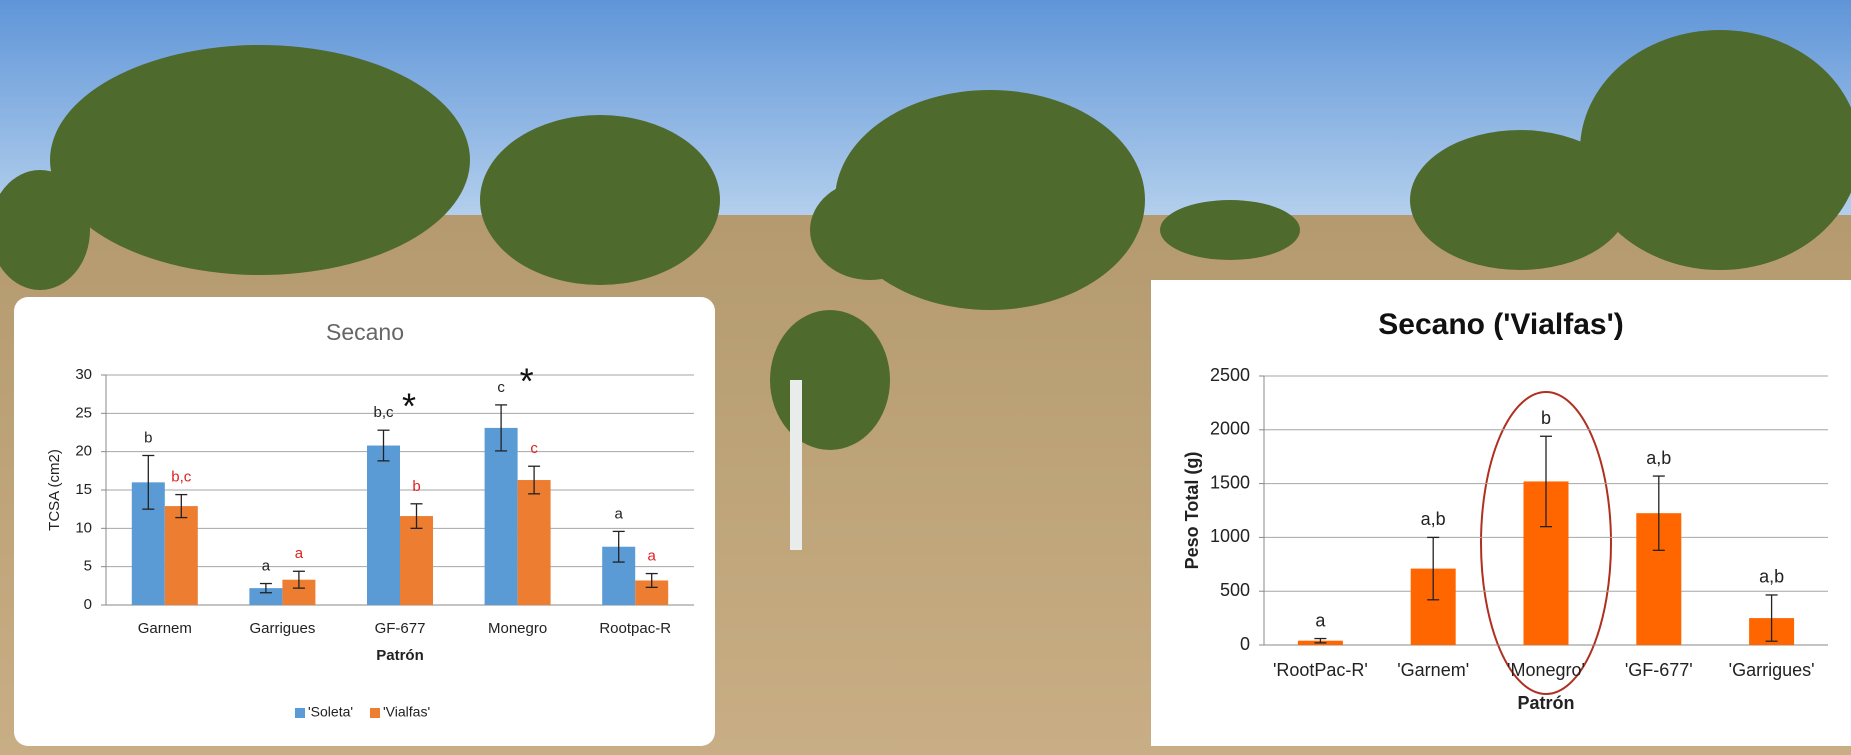 The image size is (1851, 755). What do you see at coordinates (88, 566) in the screenshot?
I see `y-tick-label: 5` at bounding box center [88, 566].